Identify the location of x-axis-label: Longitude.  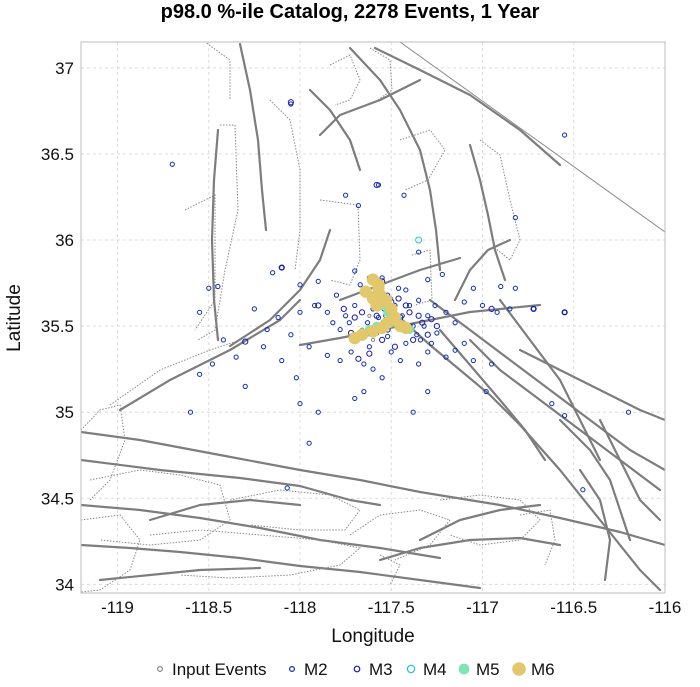
(372, 636).